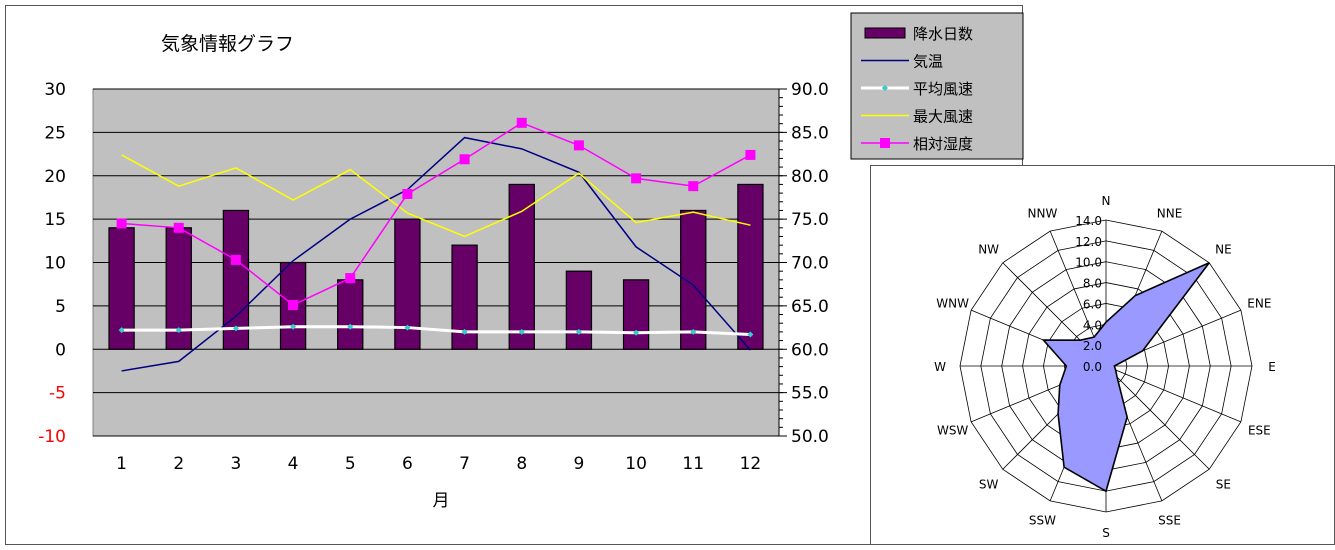 The width and height of the screenshot is (1335, 550). I want to click on radar-data-area, so click(1125, 377).